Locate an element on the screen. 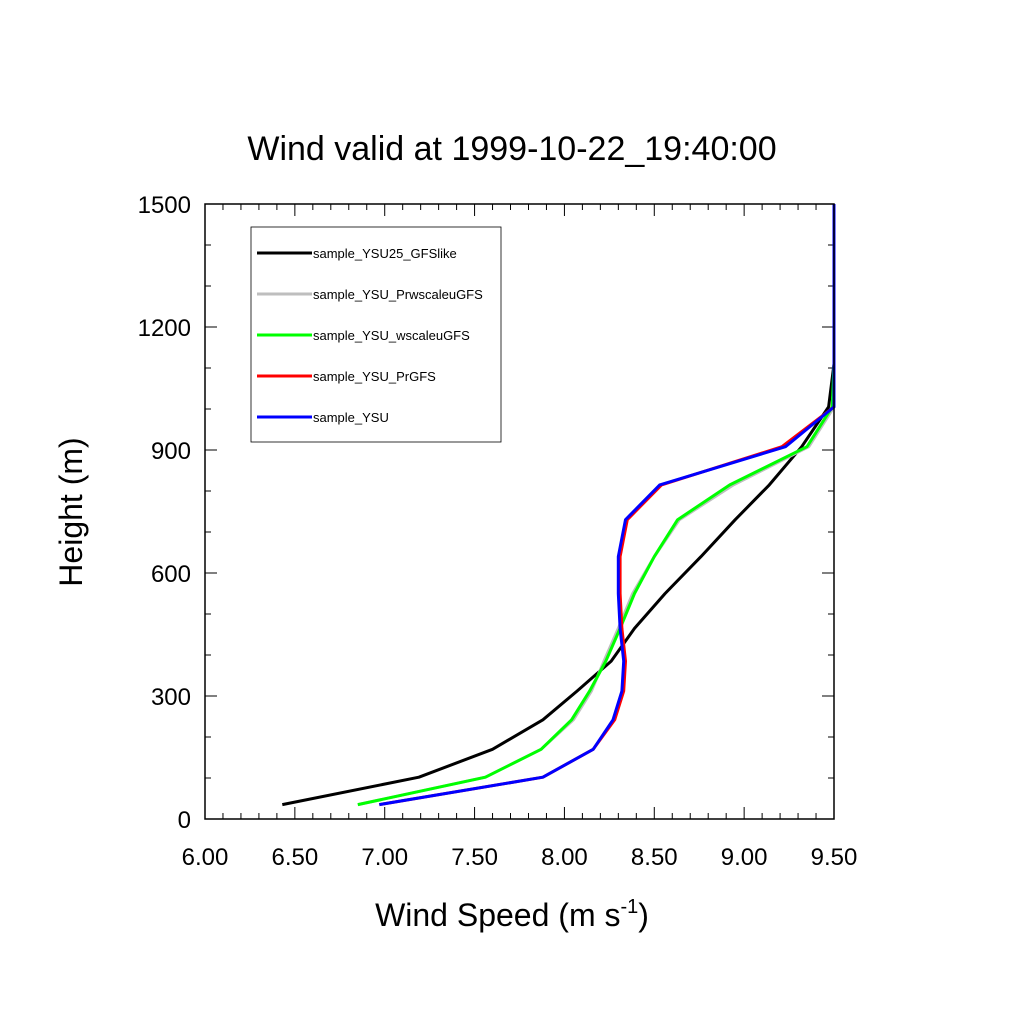 The height and width of the screenshot is (1024, 1024). chart-title: Wind valid at 1999-10-22_19:40:00 is located at coordinates (511, 149).